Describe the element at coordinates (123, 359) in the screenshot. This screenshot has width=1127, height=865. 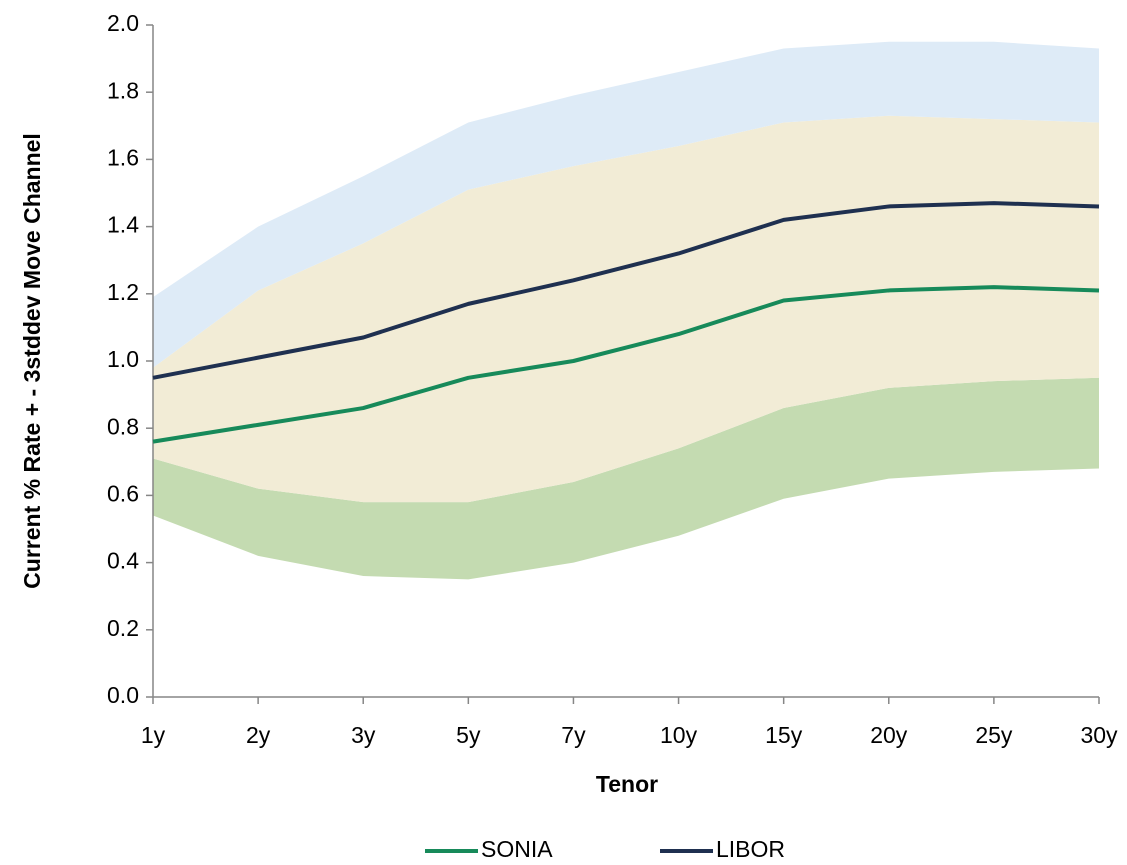
I see `y-tick-label: 1.0` at that location.